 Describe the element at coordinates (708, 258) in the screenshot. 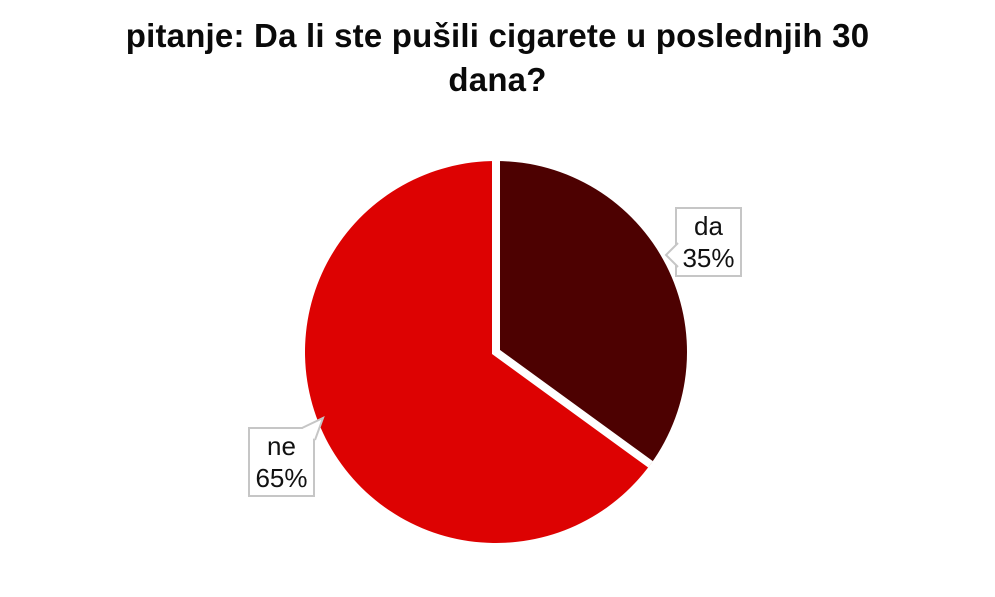

I see `callout-da-percent: 35%` at that location.